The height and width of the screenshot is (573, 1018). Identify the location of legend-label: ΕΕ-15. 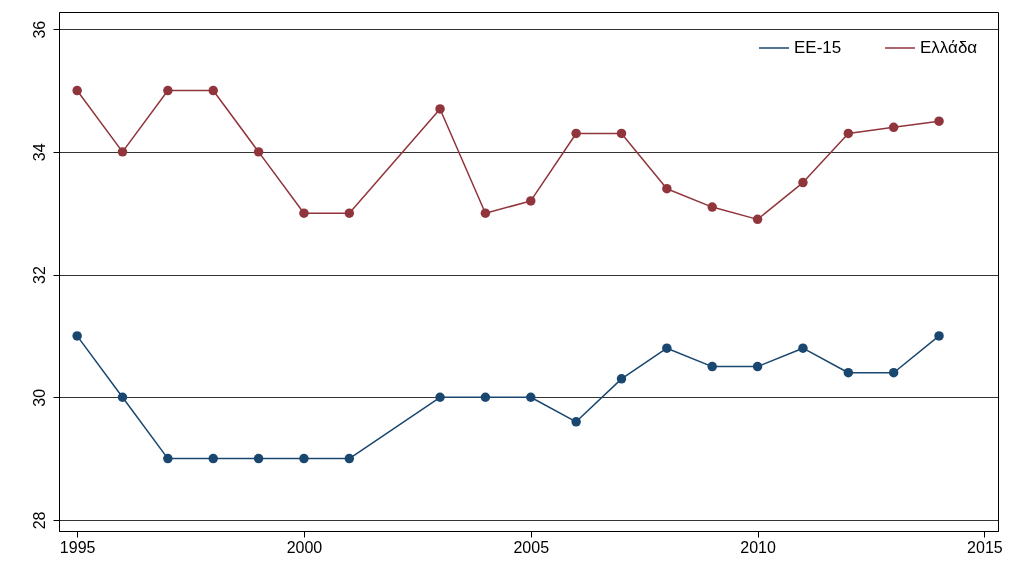
(818, 47).